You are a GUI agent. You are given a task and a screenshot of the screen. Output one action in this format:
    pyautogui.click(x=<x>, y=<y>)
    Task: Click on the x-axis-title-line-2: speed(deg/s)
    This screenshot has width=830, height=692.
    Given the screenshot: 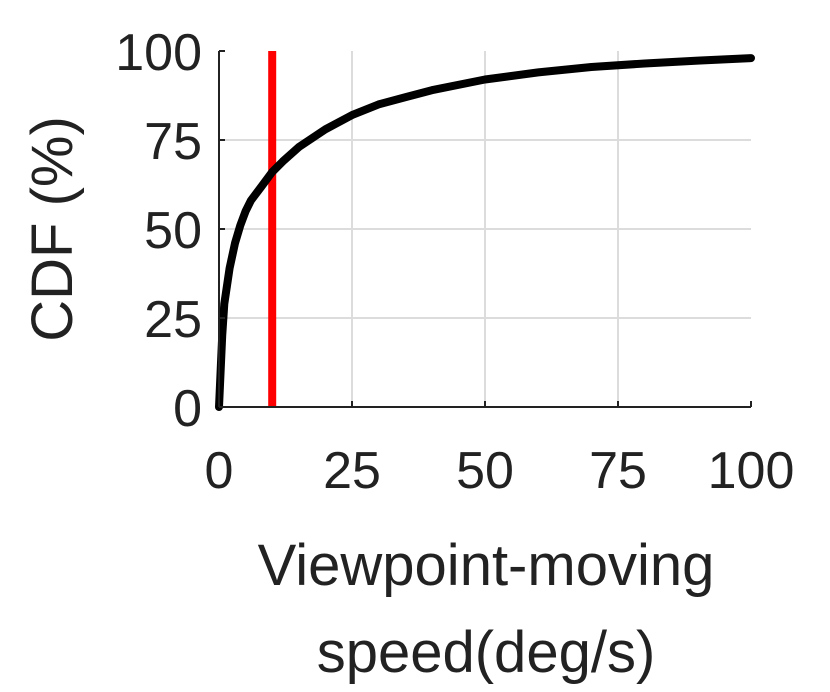 What is the action you would take?
    pyautogui.click(x=486, y=652)
    